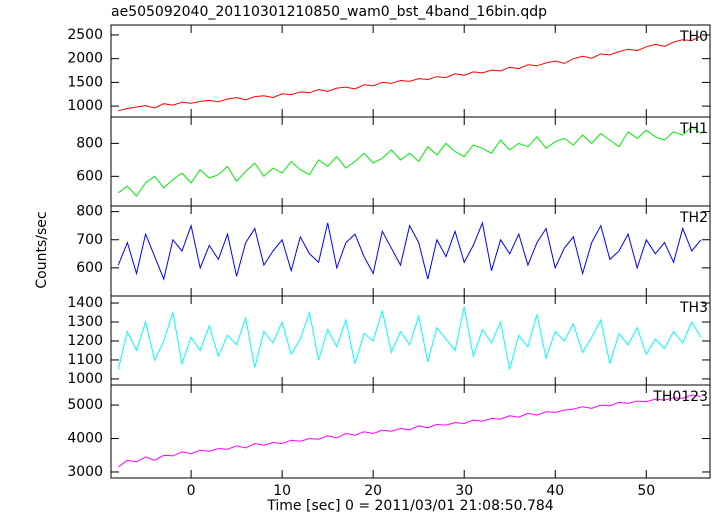 This screenshot has height=520, width=717. I want to click on x-tick-label: 20, so click(373, 491).